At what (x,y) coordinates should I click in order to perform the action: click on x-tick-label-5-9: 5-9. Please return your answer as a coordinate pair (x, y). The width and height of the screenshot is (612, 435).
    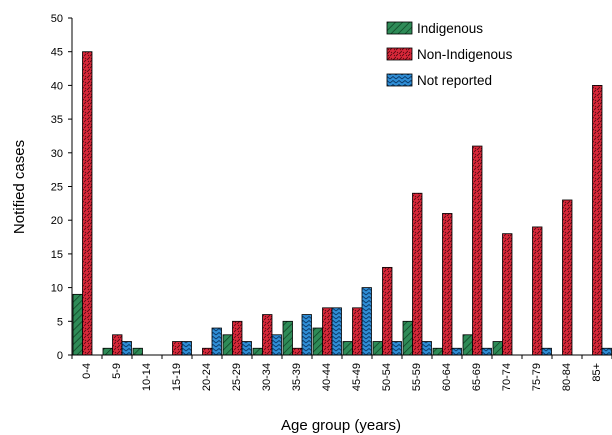
    Looking at the image, I should click on (117, 371).